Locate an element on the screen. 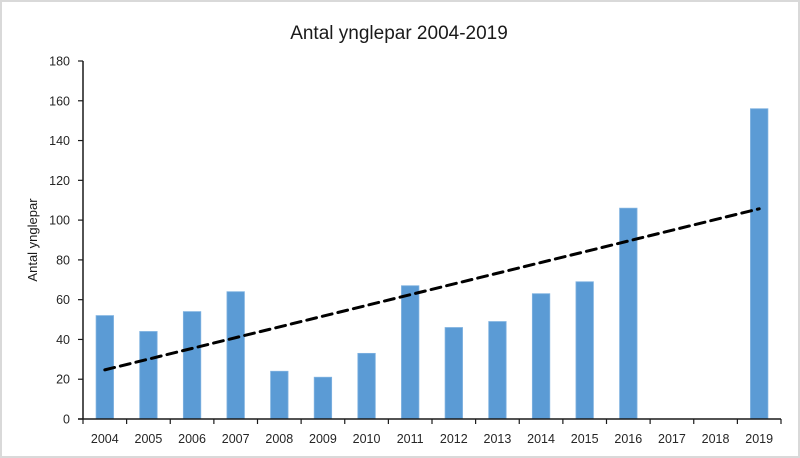 This screenshot has width=800, height=458. x-tick-label: 2015 is located at coordinates (585, 439).